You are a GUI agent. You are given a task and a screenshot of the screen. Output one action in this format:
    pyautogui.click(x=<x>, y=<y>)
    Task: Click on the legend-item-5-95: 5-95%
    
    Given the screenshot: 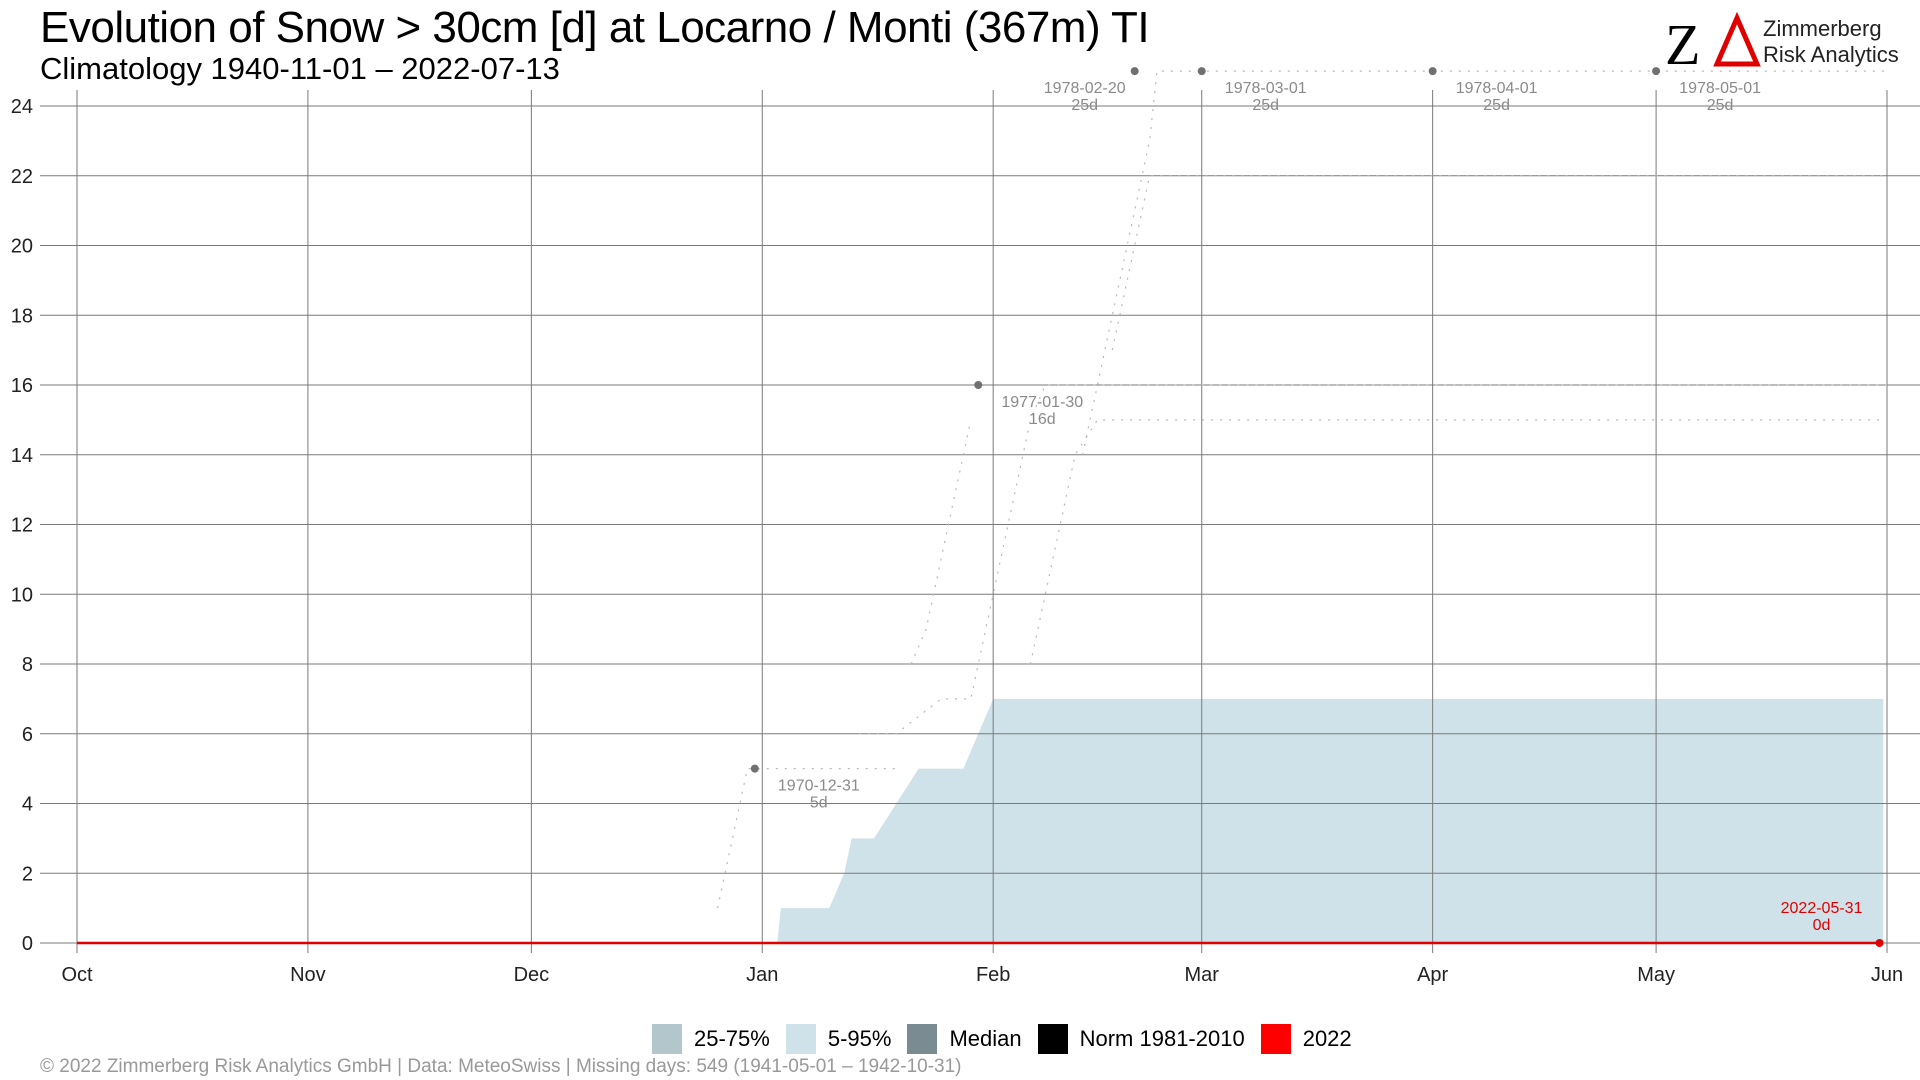 What is the action you would take?
    pyautogui.click(x=838, y=1039)
    